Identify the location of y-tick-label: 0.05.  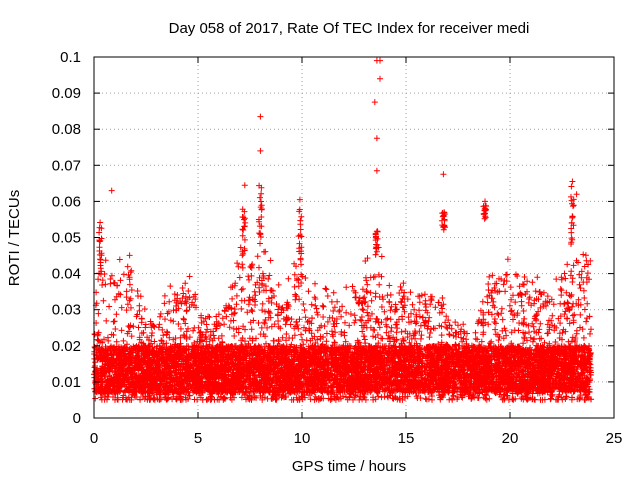
(66, 238).